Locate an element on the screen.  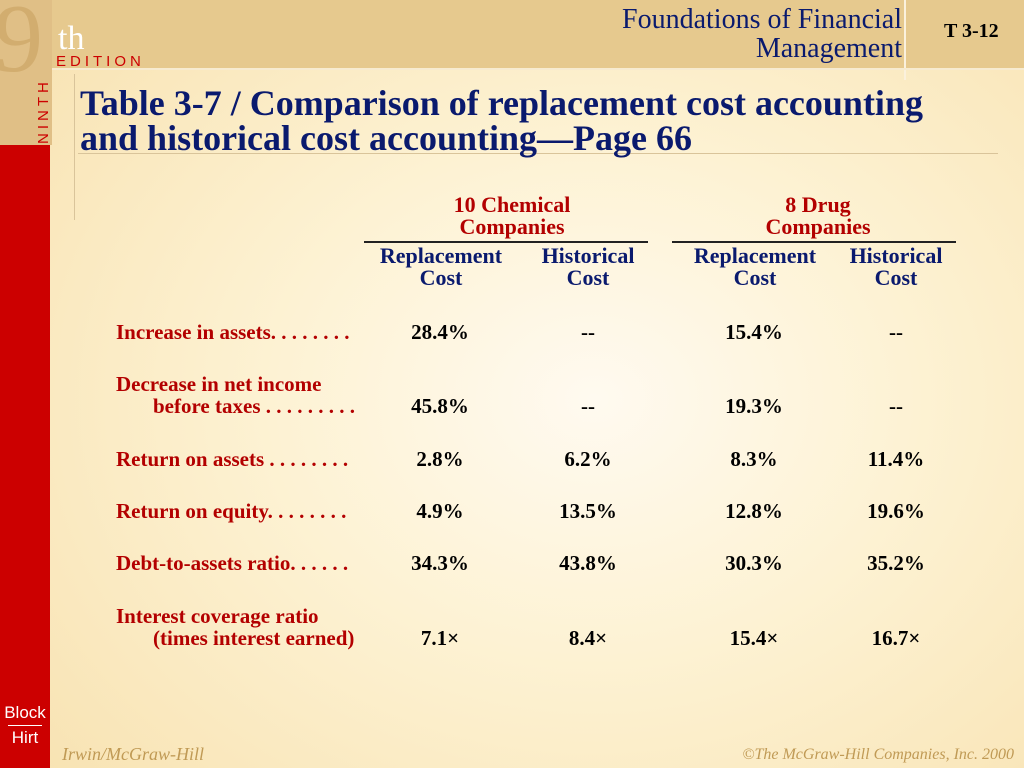
edition-word: EDITION is located at coordinates (100, 61).